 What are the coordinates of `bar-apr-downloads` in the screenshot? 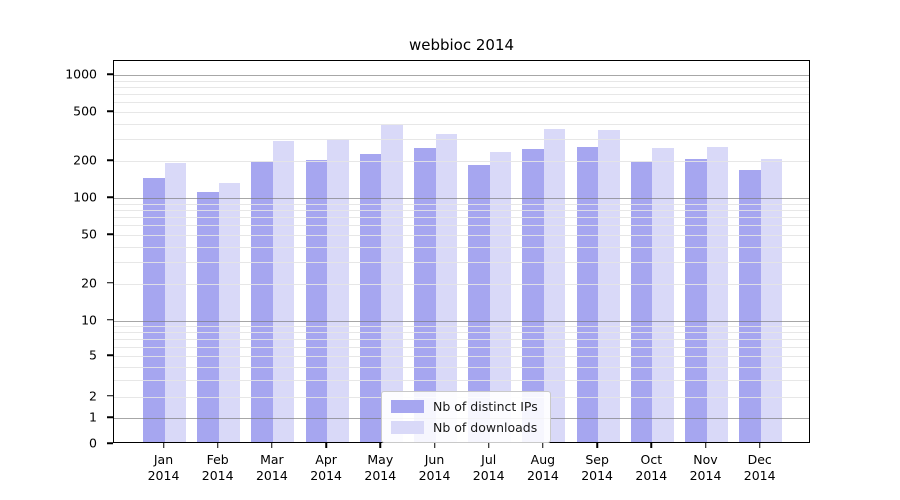 It's located at (338, 290).